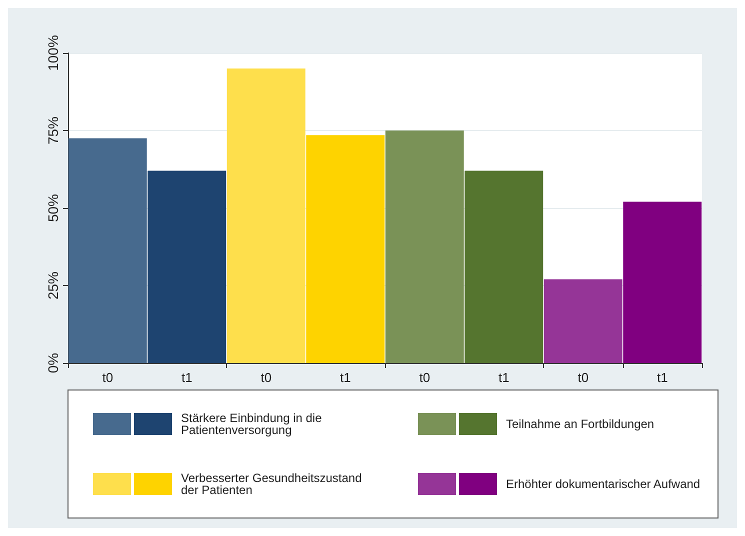 The height and width of the screenshot is (536, 745). Describe the element at coordinates (53, 363) in the screenshot. I see `y-tick-label: 0%` at that location.